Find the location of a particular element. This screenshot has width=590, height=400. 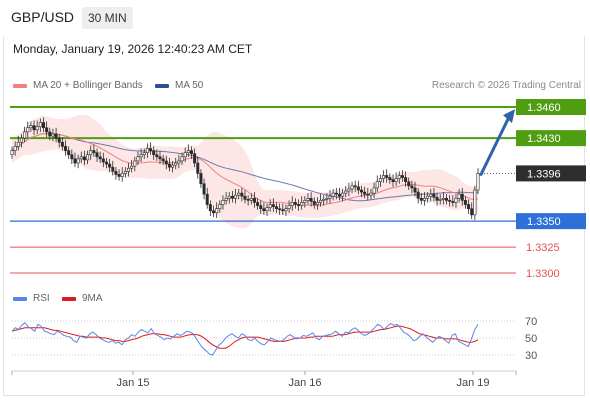

timeframe-button: 30 MIN is located at coordinates (107, 18).